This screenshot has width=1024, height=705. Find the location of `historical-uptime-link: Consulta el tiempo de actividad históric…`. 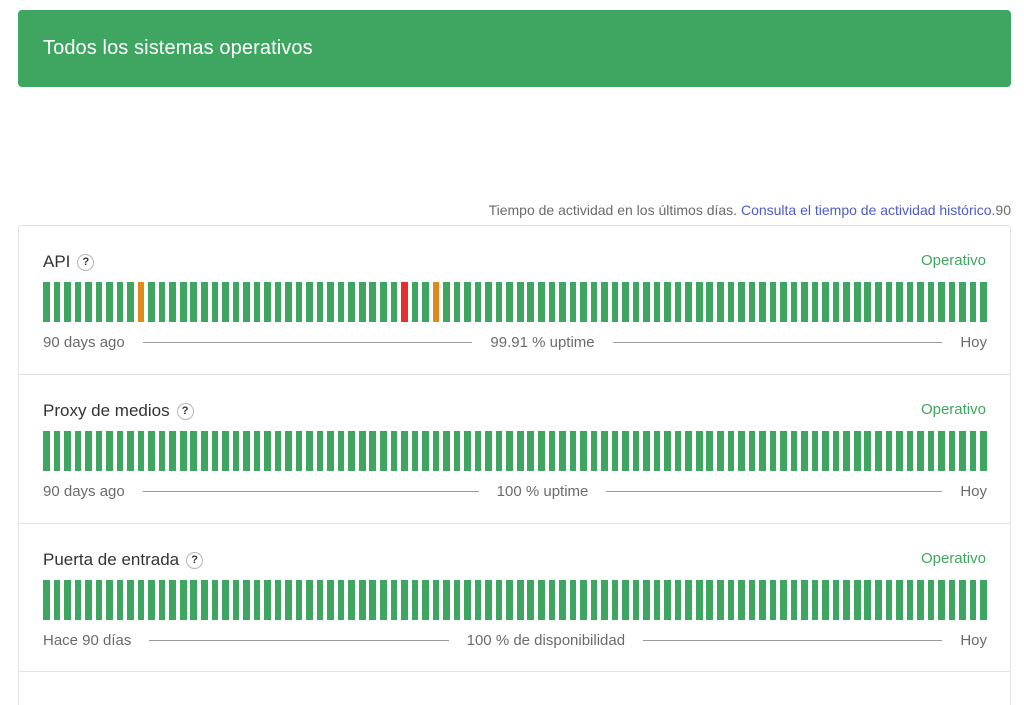

historical-uptime-link: Consulta el tiempo de actividad históric… is located at coordinates (868, 210).